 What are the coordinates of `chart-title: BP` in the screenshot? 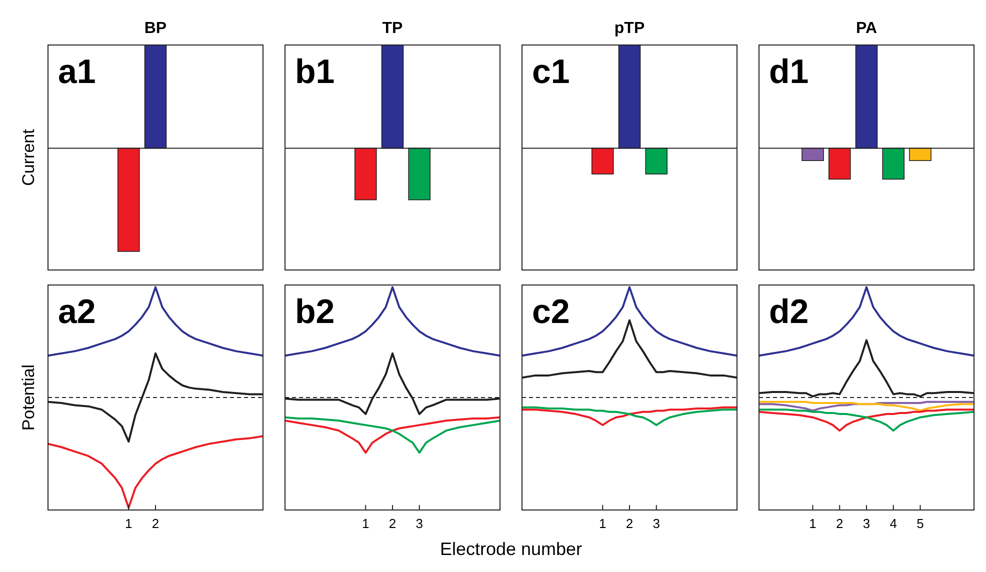 It's located at (155, 28).